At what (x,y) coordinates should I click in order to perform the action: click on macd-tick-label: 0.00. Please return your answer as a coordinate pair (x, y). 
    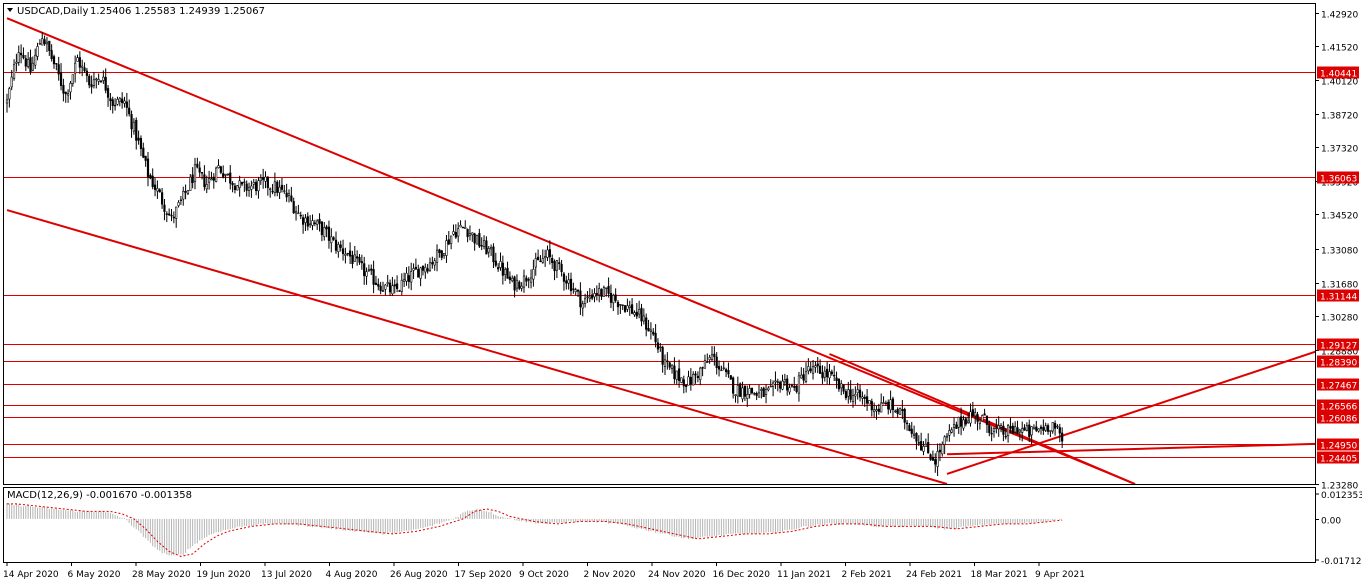
    Looking at the image, I should click on (1331, 522).